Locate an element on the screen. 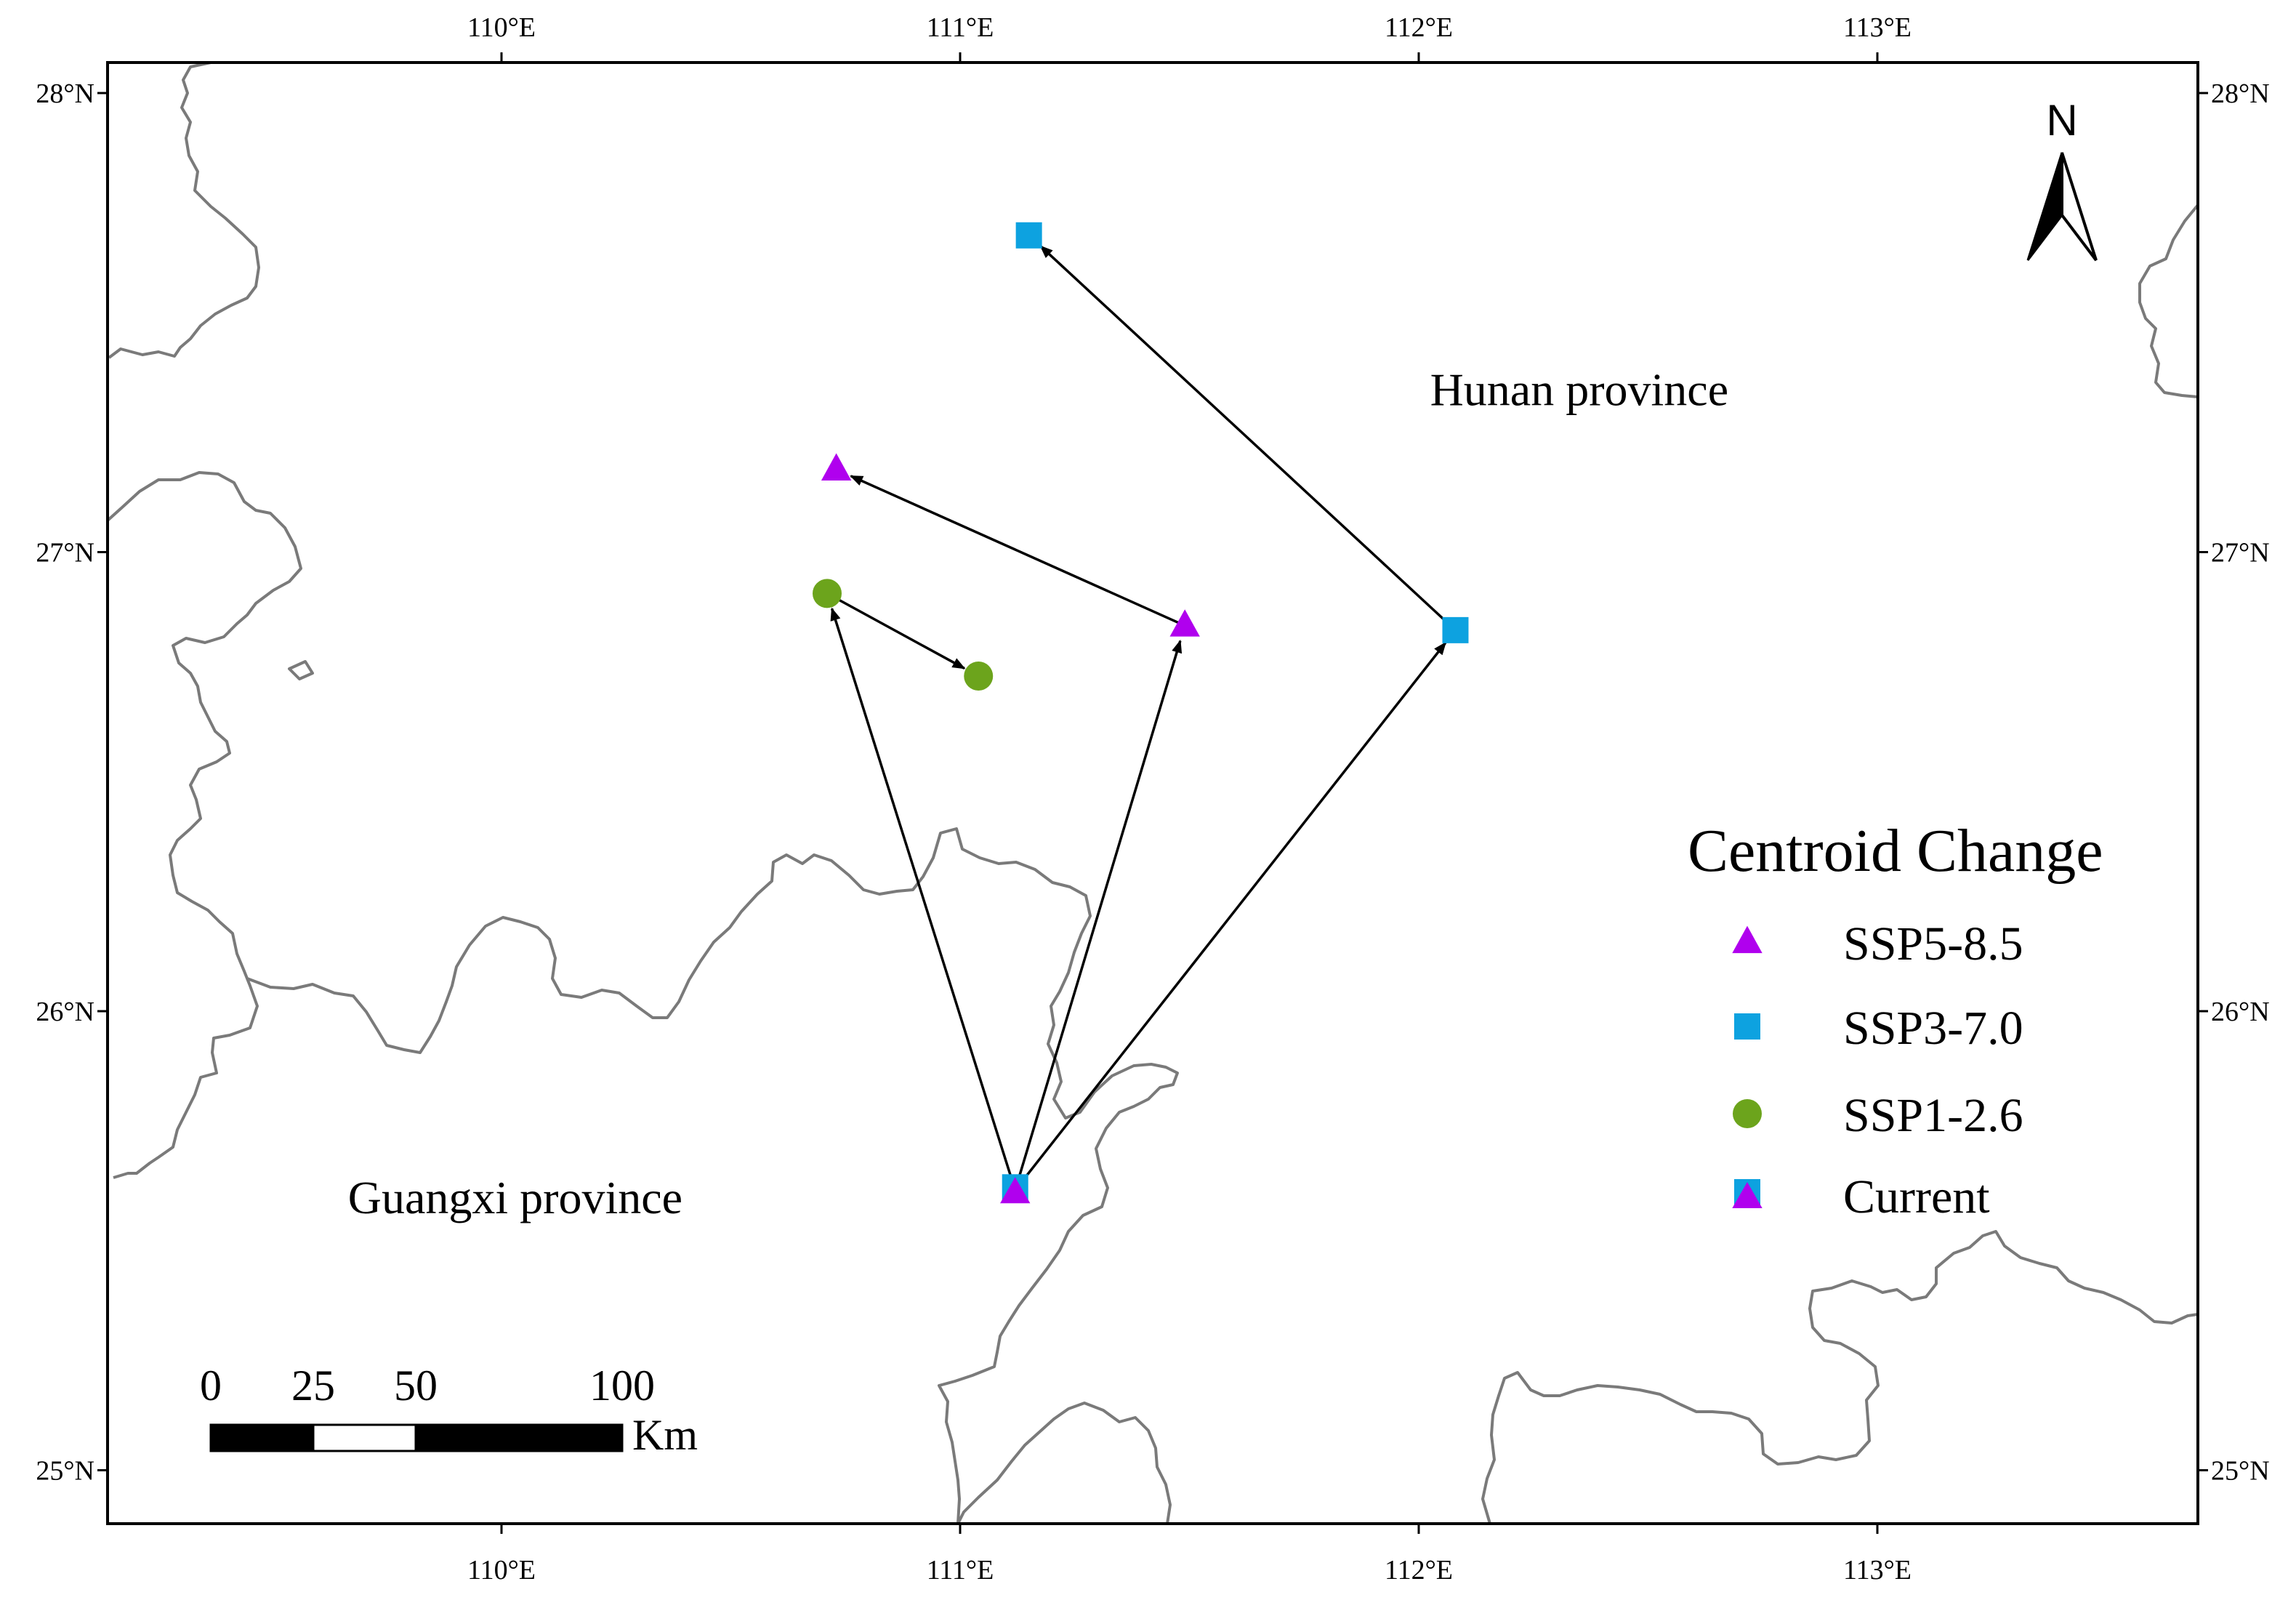 This screenshot has width=2296, height=1600. legend-symbol-current is located at coordinates (1747, 1194).